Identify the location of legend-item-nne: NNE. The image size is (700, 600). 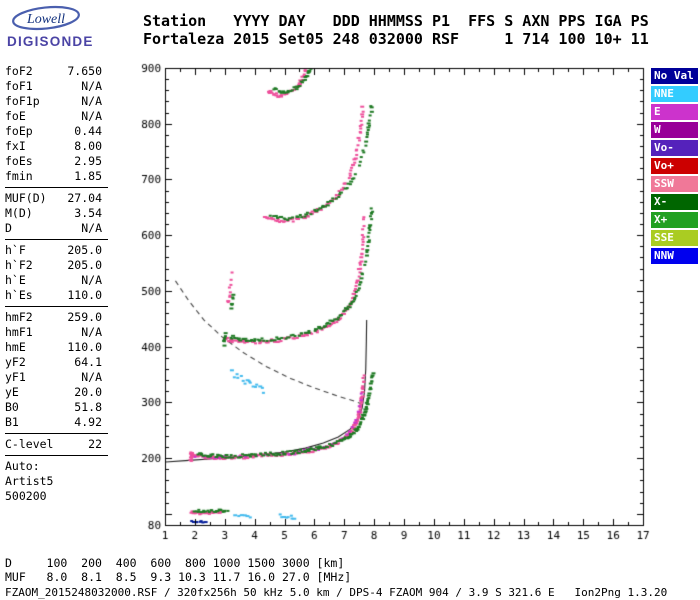
(674, 94).